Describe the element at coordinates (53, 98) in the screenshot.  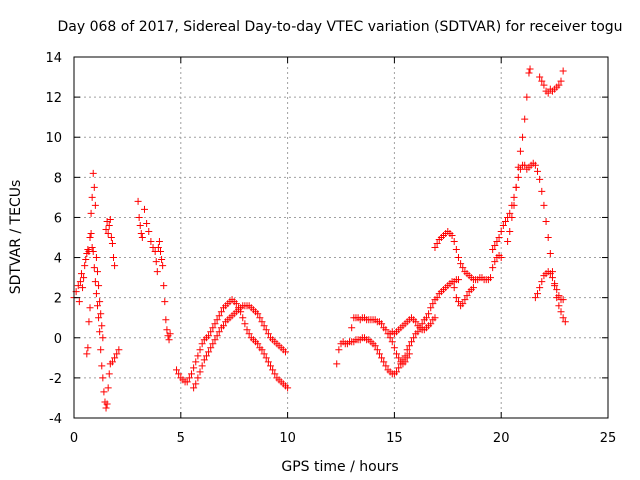
I see `y-tick-label: 12` at that location.